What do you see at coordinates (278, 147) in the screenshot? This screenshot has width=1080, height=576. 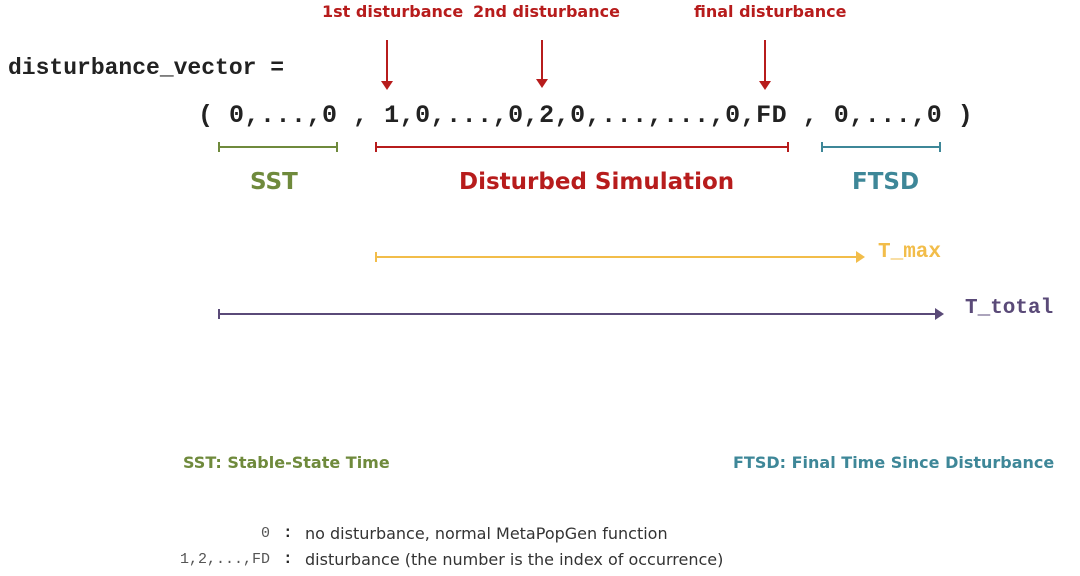 I see `sst-bracket` at bounding box center [278, 147].